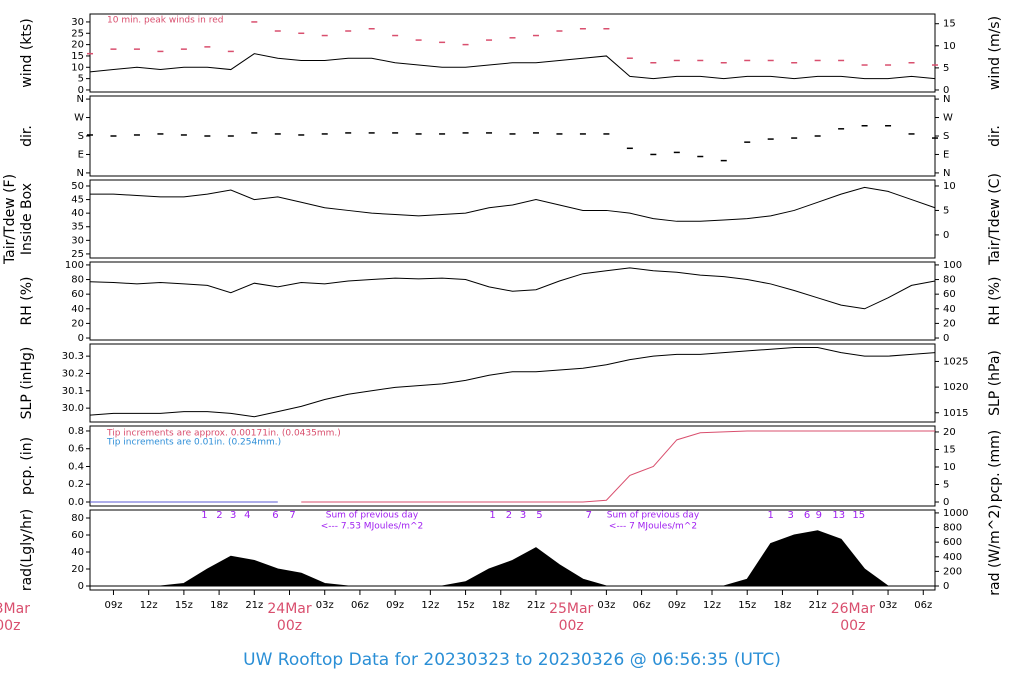  I want to click on annotation: 10 min. peak winds in red, so click(165, 21).